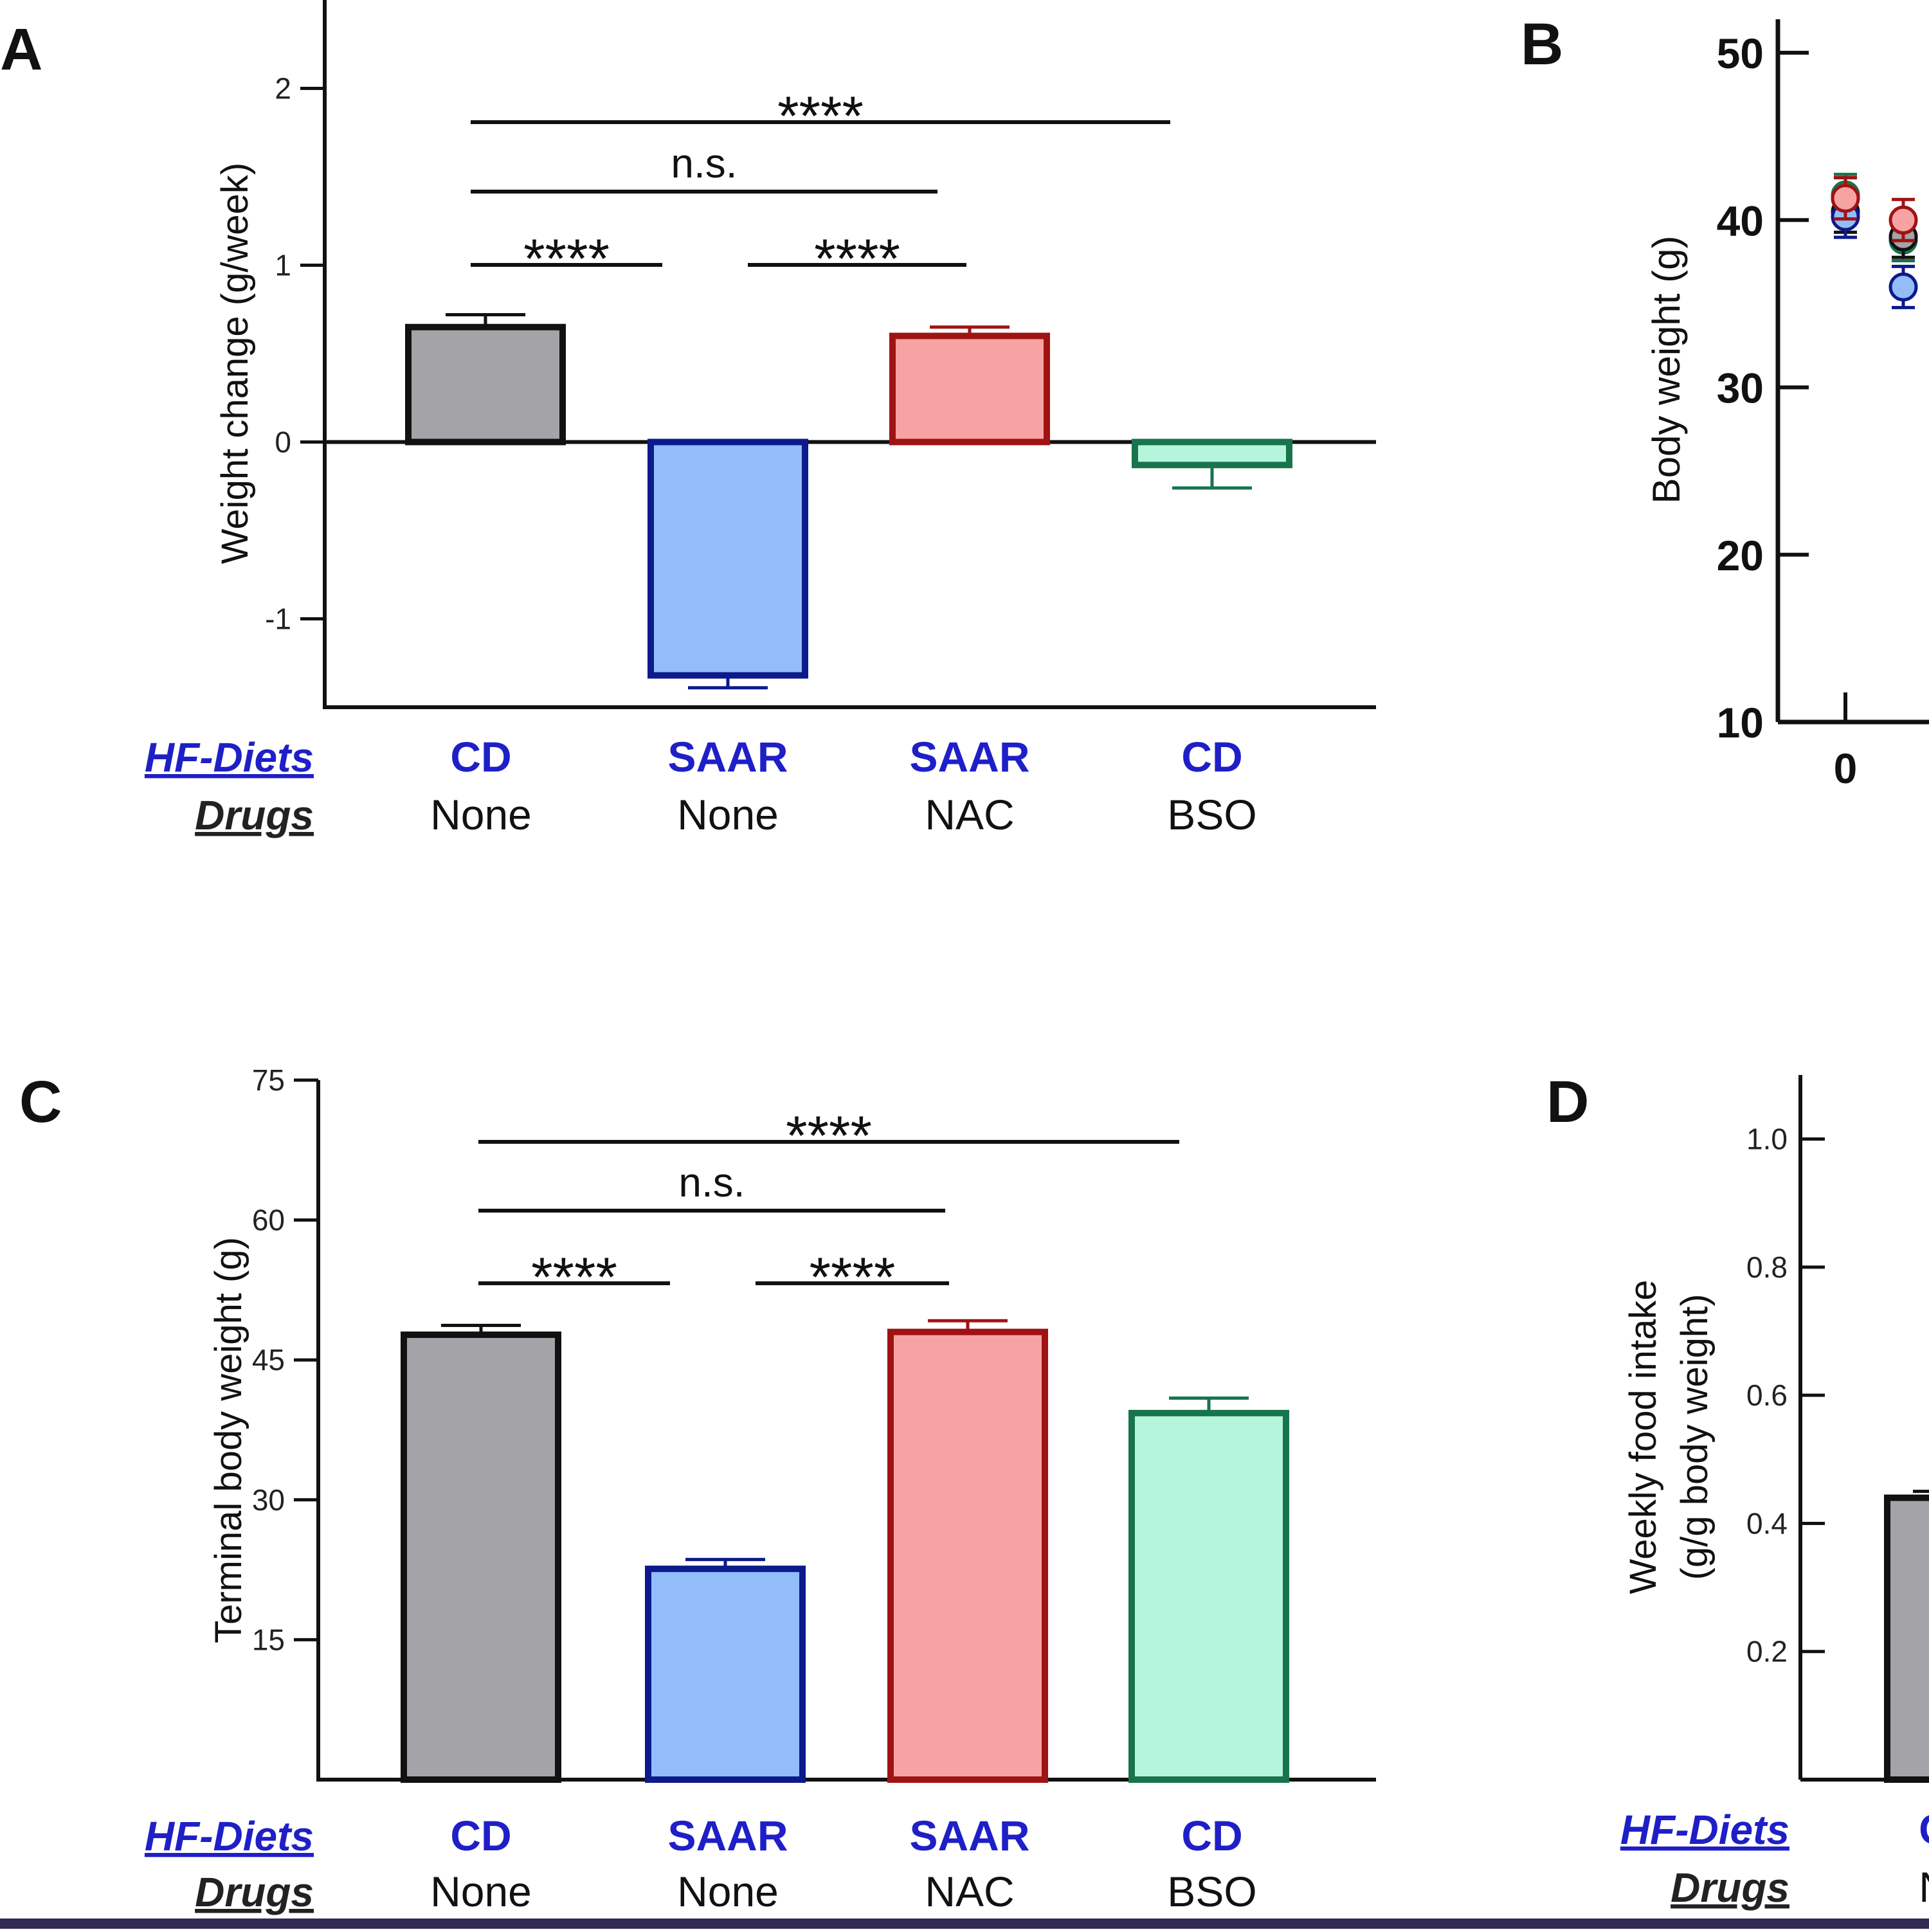 This screenshot has width=1929, height=1932. I want to click on panel-a-bar-saar-nac, so click(969, 389).